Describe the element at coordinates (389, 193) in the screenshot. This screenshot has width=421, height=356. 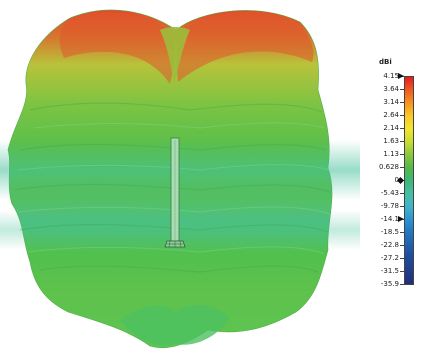
I see `legend-tick-label: -5.43` at that location.